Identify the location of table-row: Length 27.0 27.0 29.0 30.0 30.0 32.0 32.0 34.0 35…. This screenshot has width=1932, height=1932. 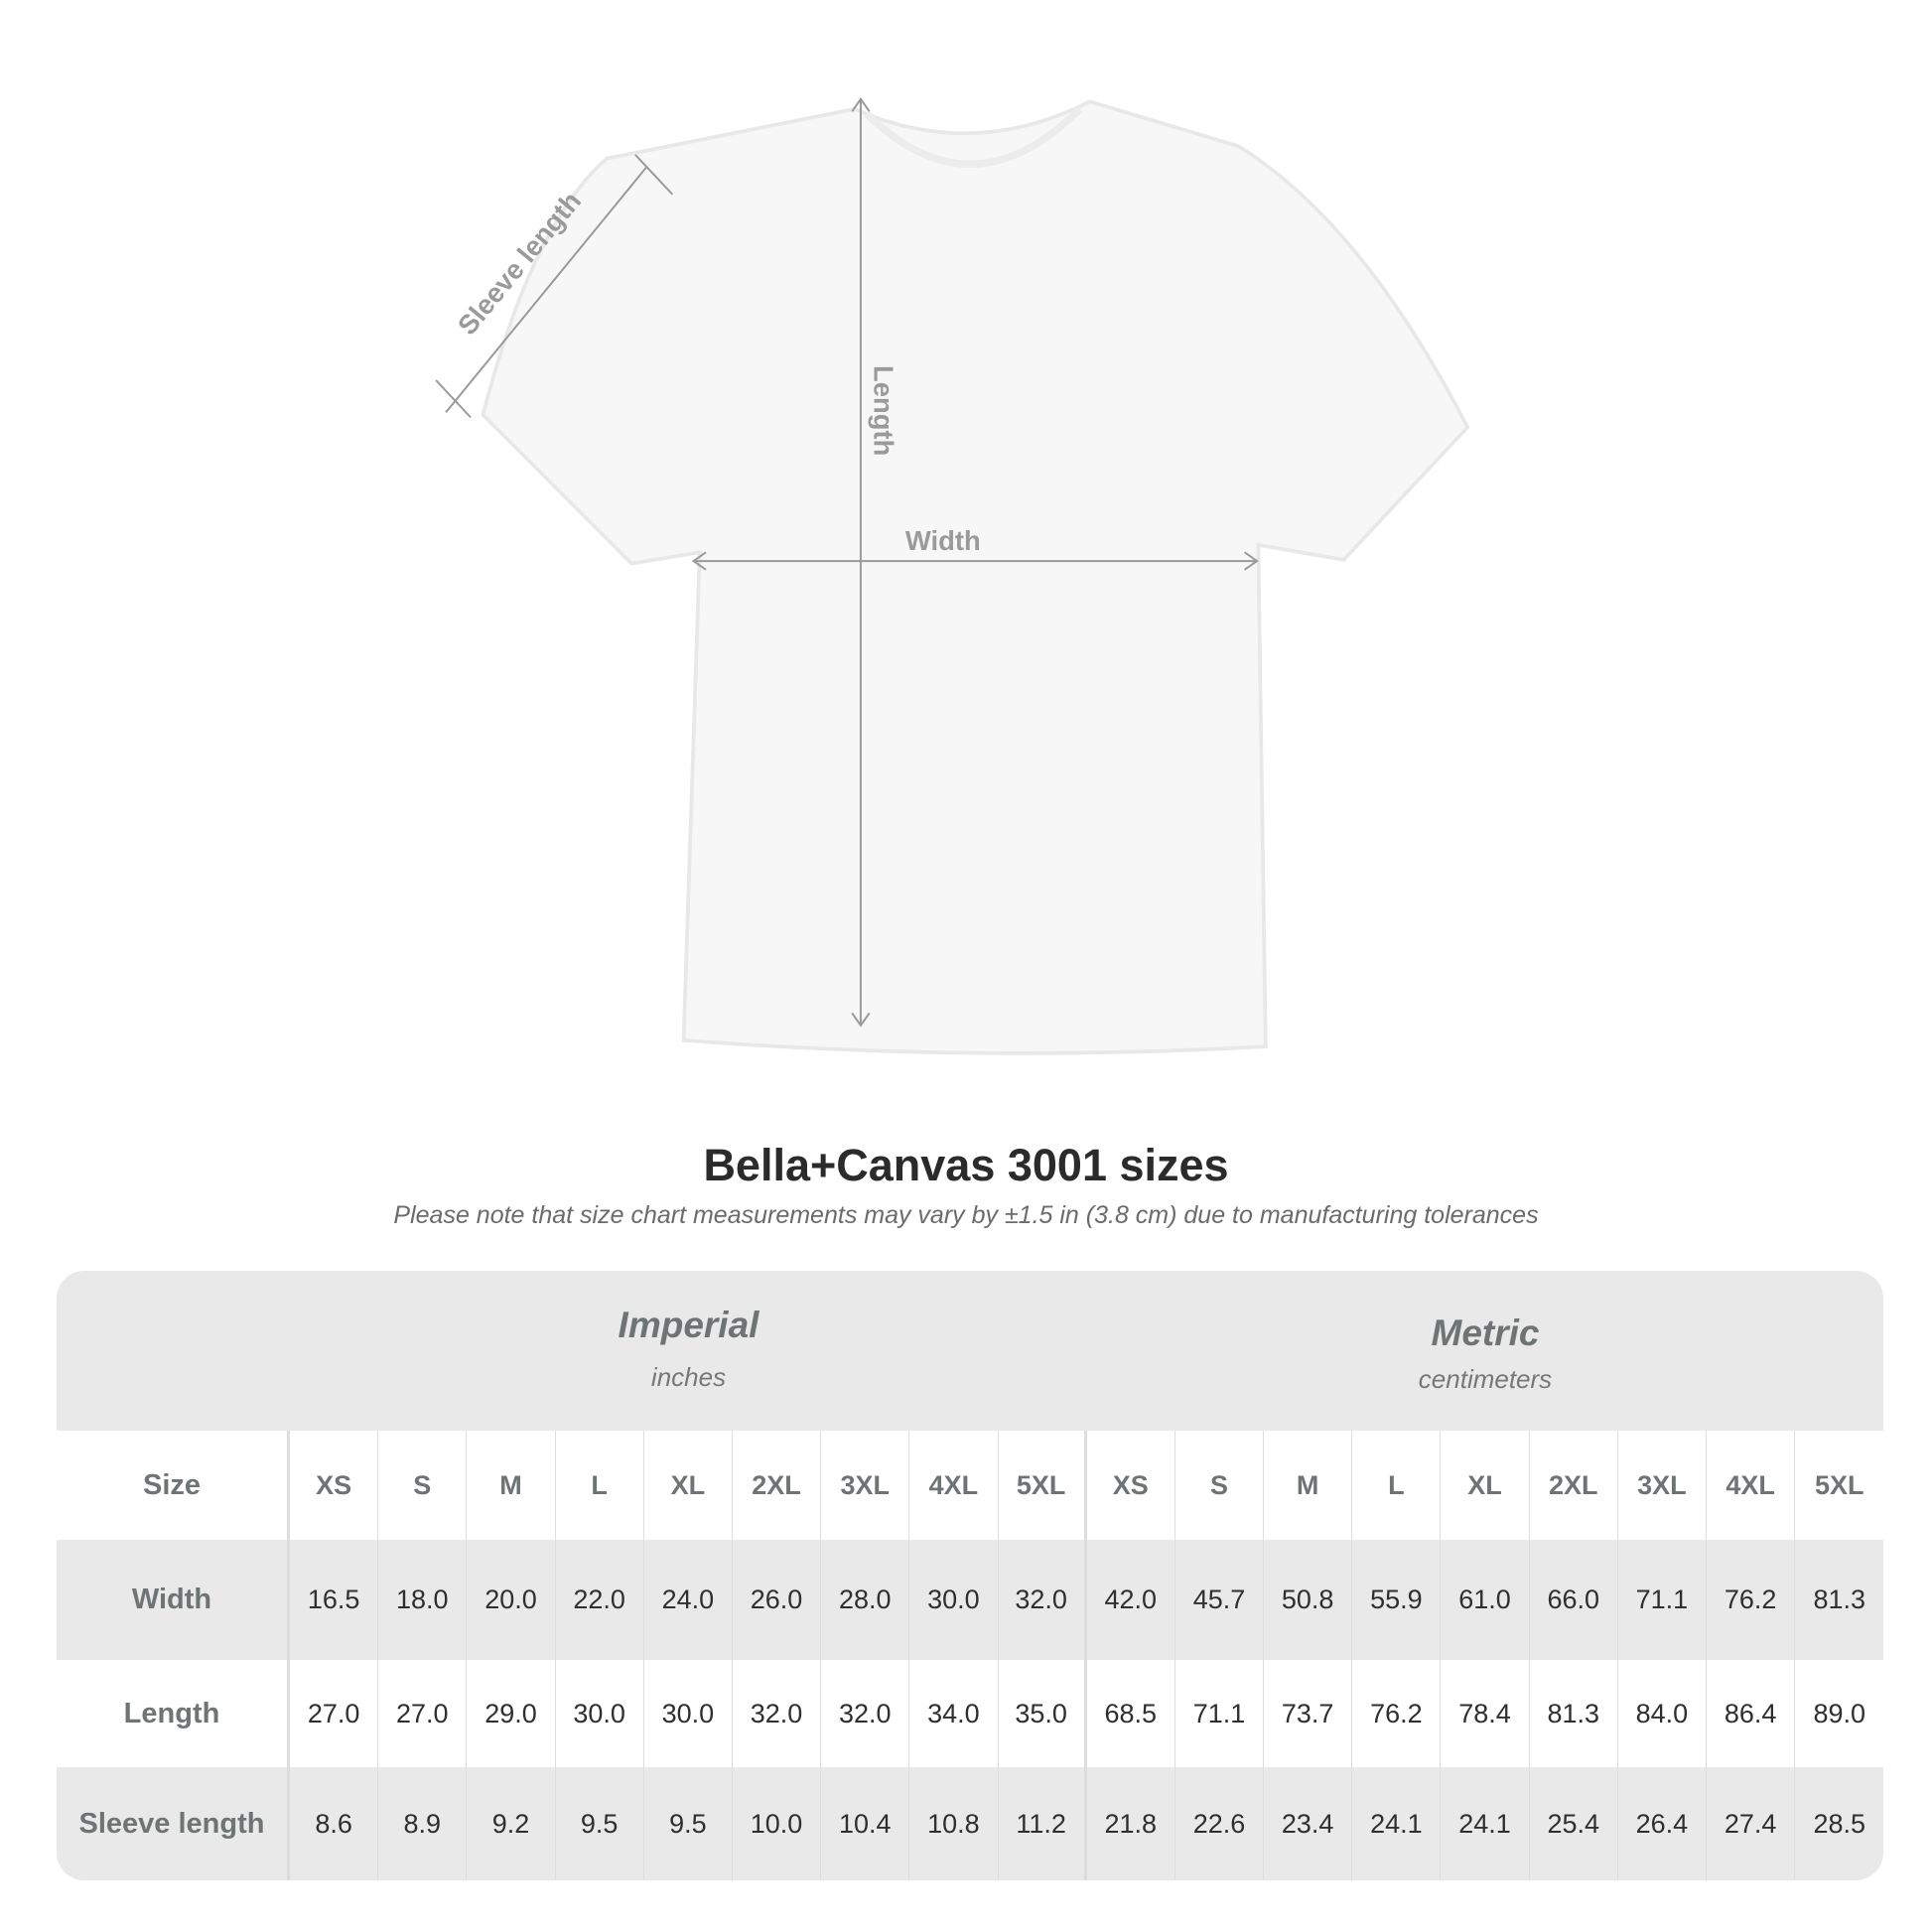
(970, 1714).